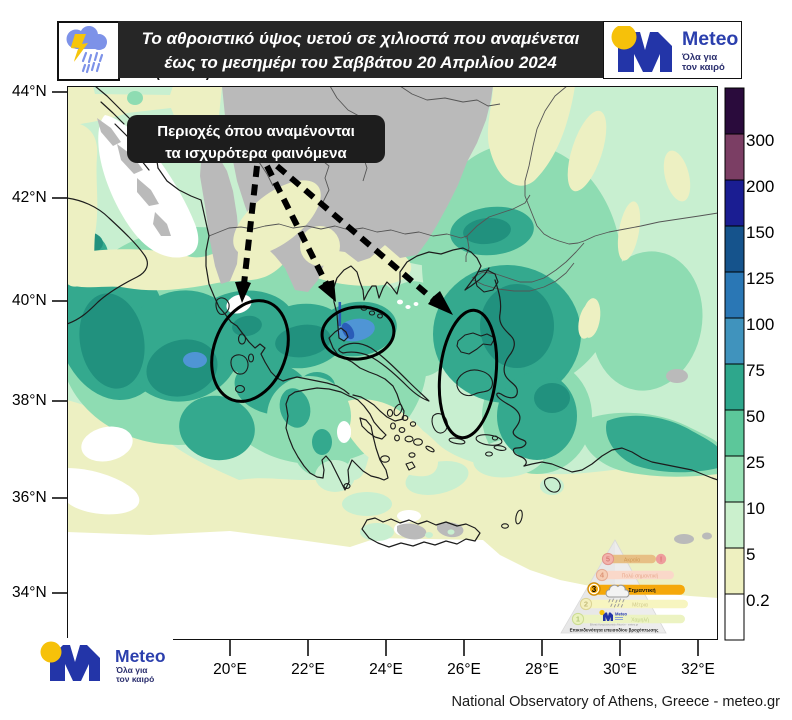 The image size is (792, 720). What do you see at coordinates (614, 630) in the screenshot?
I see `svg-text:Επικινδυνότητα επεισοδίου βροχ: Επικινδυνότητα επεισοδίου βροχόπτωσης` at bounding box center [614, 630].